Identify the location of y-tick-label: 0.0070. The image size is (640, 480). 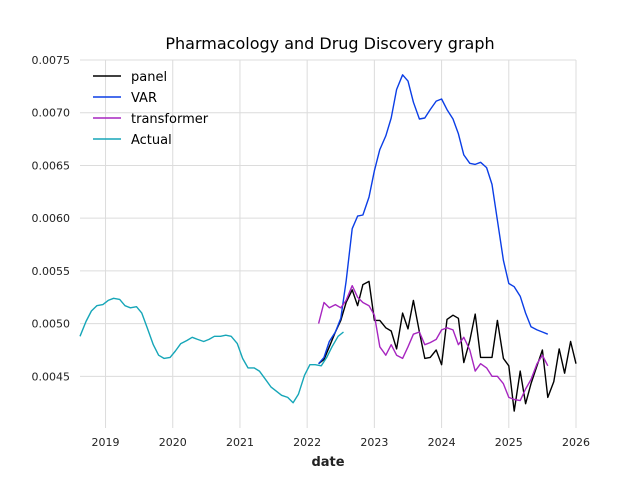
(51, 113).